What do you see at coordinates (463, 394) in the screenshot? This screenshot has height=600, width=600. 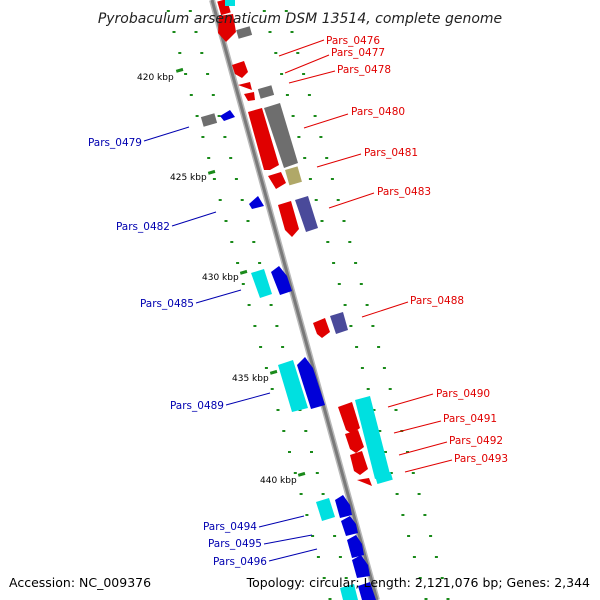 I see `gene-label: Pars_0490` at bounding box center [463, 394].